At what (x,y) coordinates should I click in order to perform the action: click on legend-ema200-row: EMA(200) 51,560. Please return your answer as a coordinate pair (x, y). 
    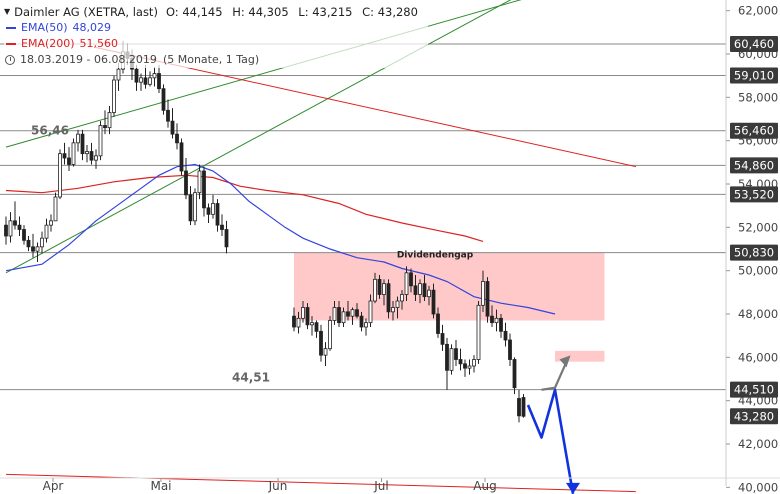
    Looking at the image, I should click on (214, 44).